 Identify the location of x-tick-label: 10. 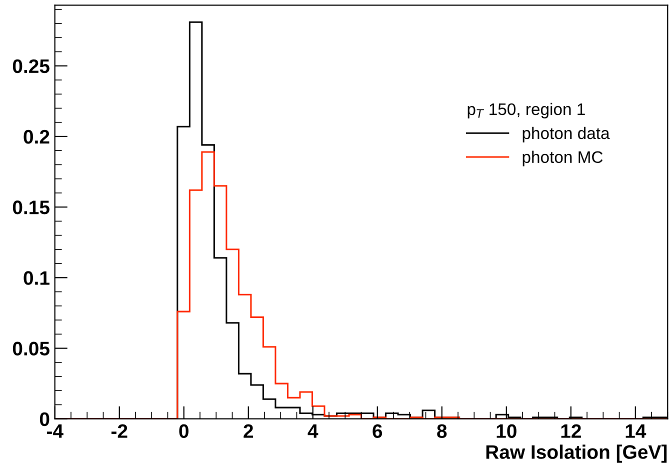
(506, 431).